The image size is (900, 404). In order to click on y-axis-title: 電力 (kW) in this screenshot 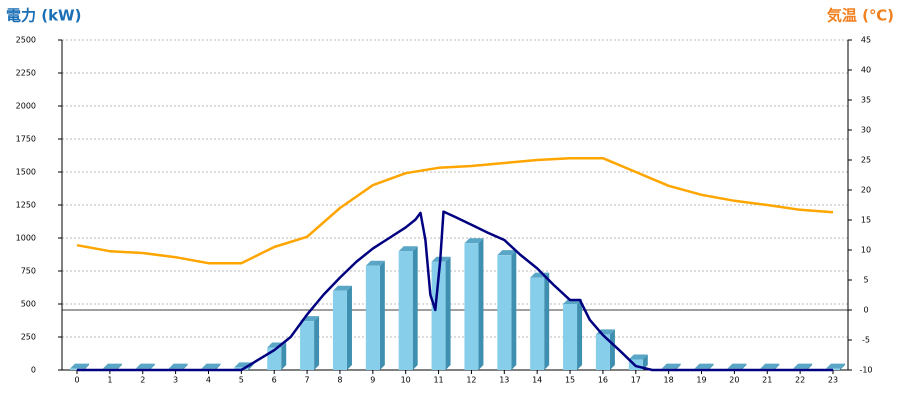, I will do `click(43, 16)`.